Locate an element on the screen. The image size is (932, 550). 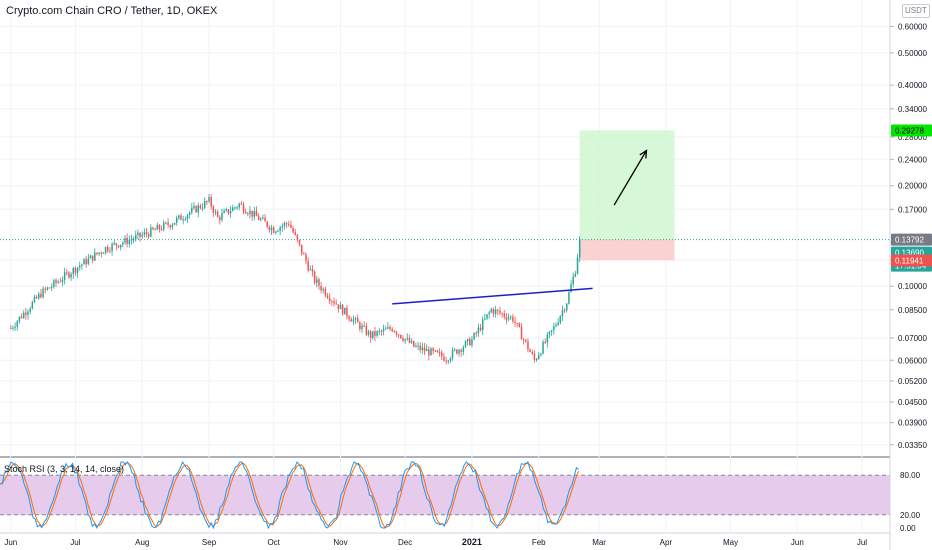
arrow-line is located at coordinates (630, 178).